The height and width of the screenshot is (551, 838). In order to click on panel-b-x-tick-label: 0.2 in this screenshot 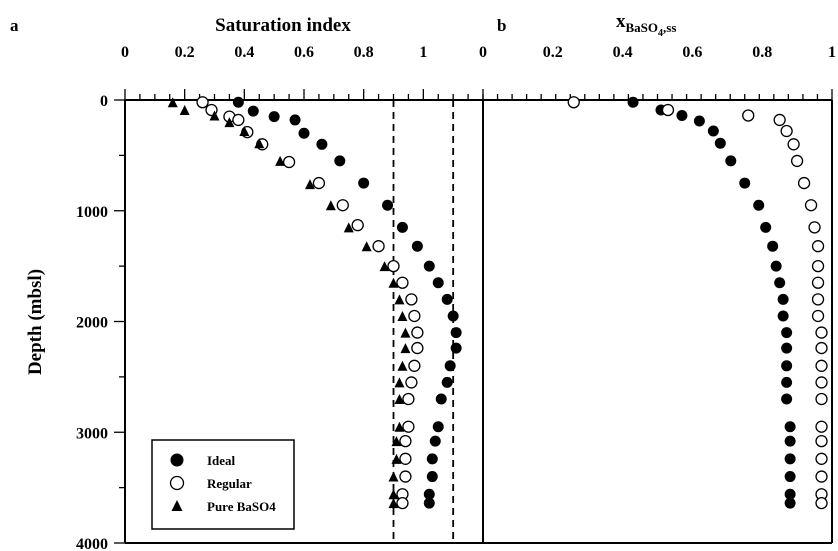, I will do `click(553, 52)`.